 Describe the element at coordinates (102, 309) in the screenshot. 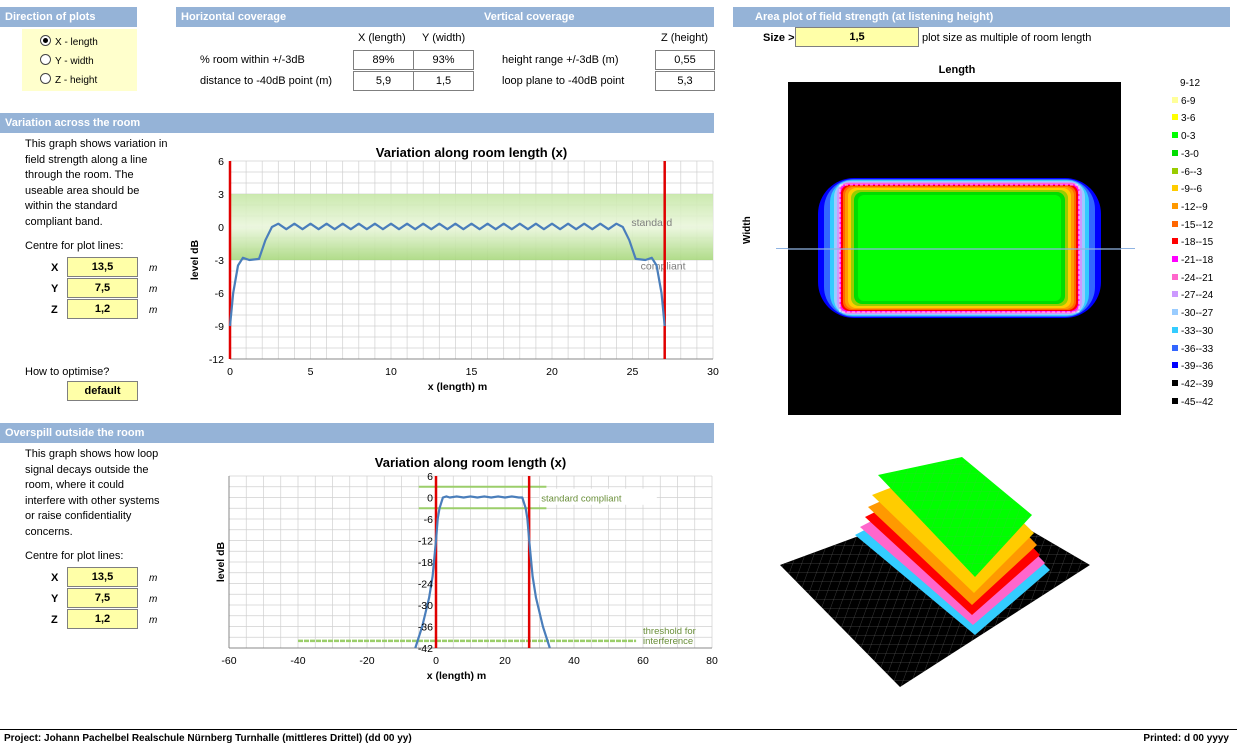

I see `variation-z-input: 1,2` at that location.